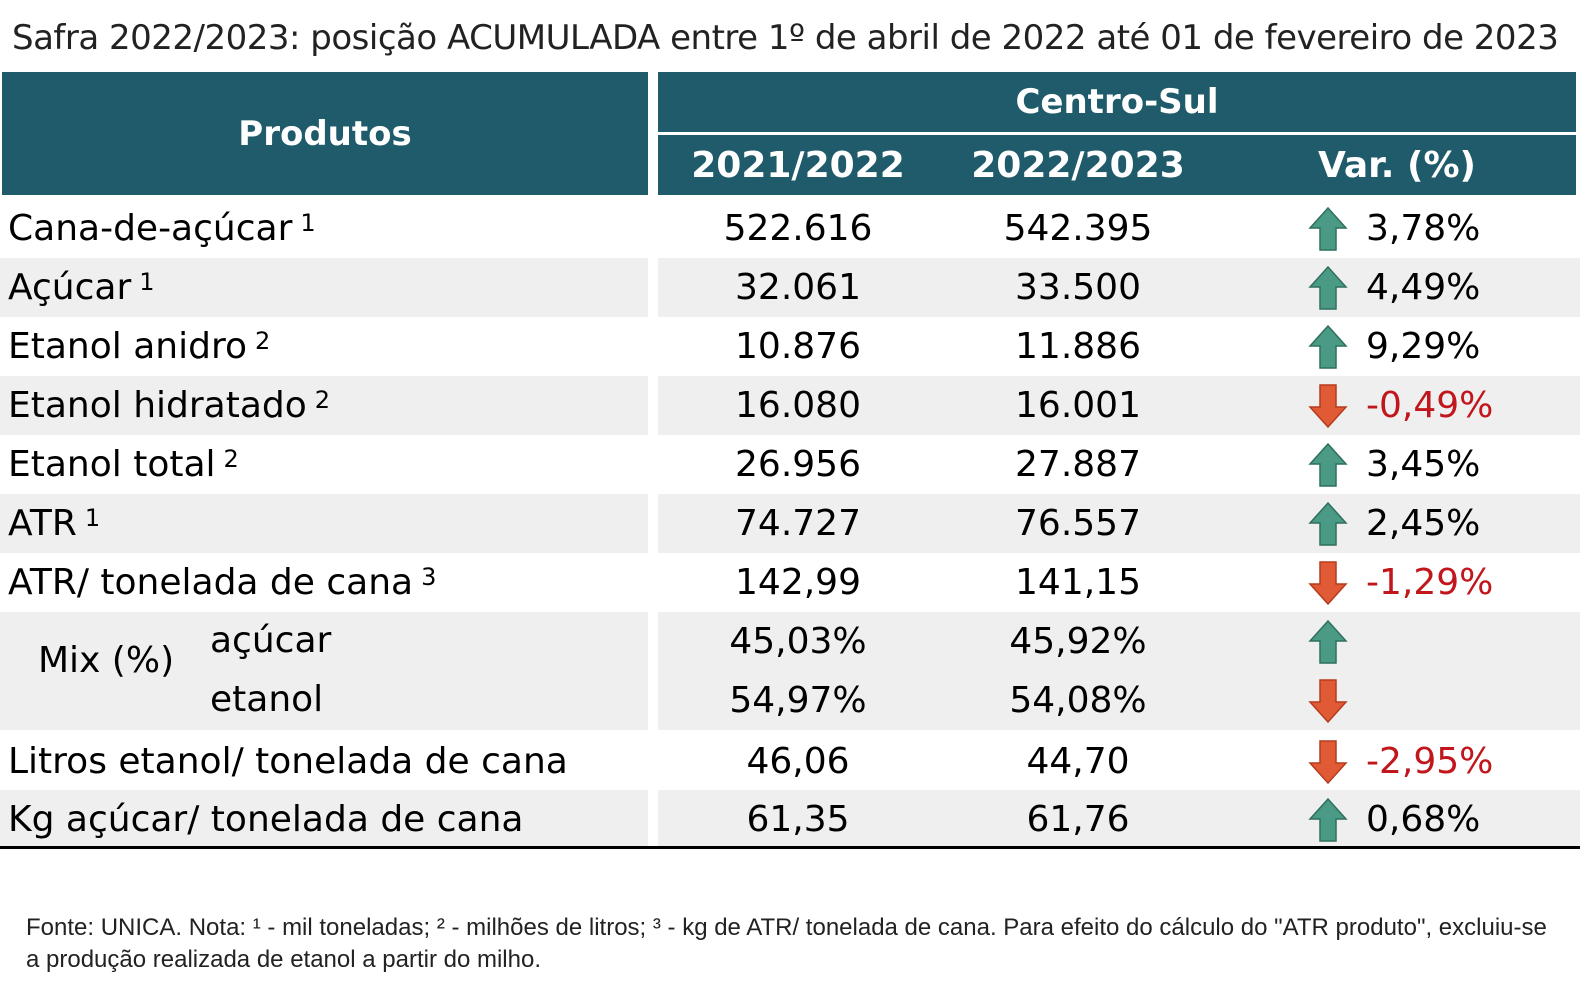 This screenshot has height=997, width=1580. Describe the element at coordinates (1423, 523) in the screenshot. I see `variation-percent: 2,45%` at that location.